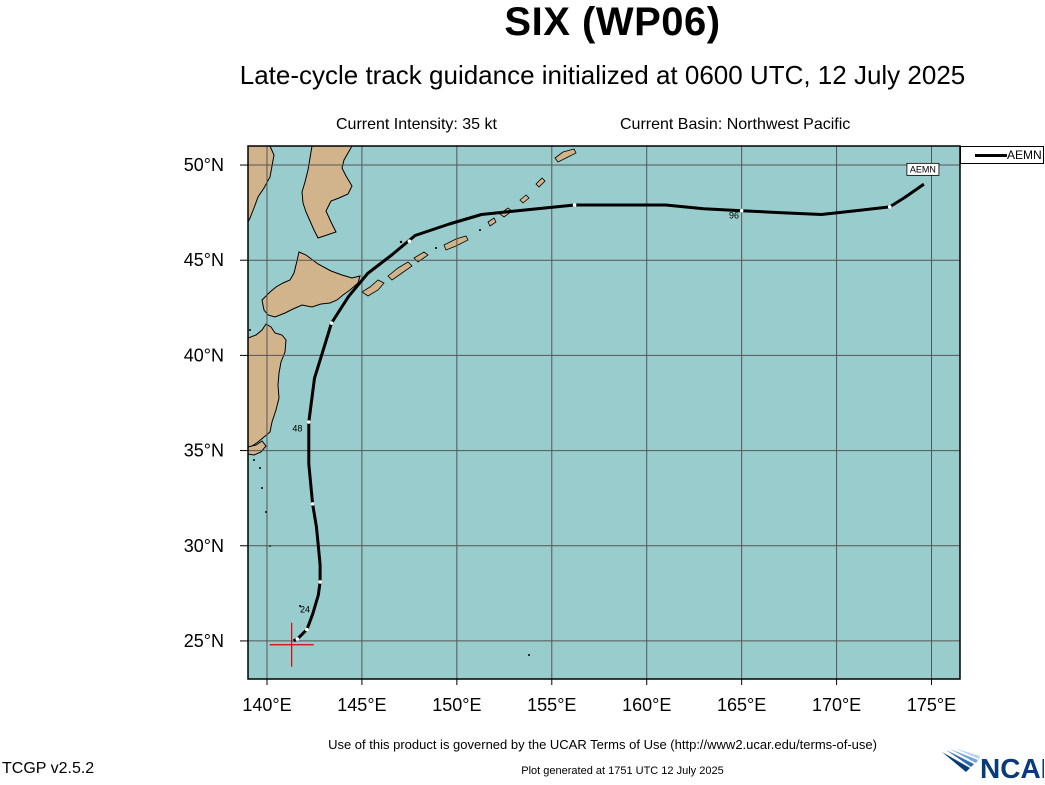  What do you see at coordinates (961, 760) in the screenshot?
I see `ncar-logo-swoosh` at bounding box center [961, 760].